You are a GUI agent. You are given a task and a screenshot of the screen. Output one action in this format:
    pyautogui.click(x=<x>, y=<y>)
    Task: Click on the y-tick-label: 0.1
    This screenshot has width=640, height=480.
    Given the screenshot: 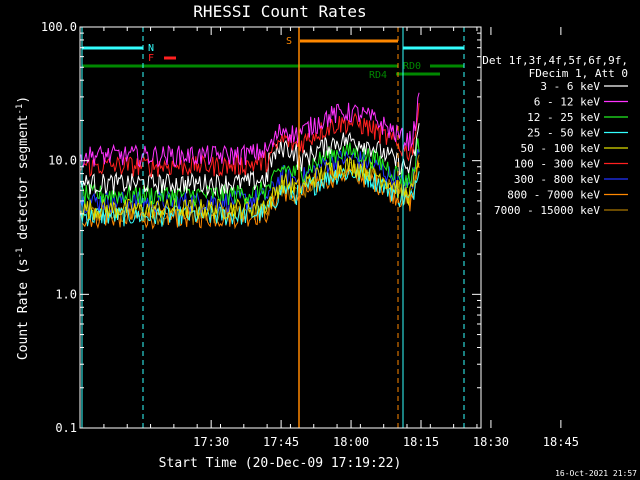 What is the action you would take?
    pyautogui.click(x=66, y=428)
    